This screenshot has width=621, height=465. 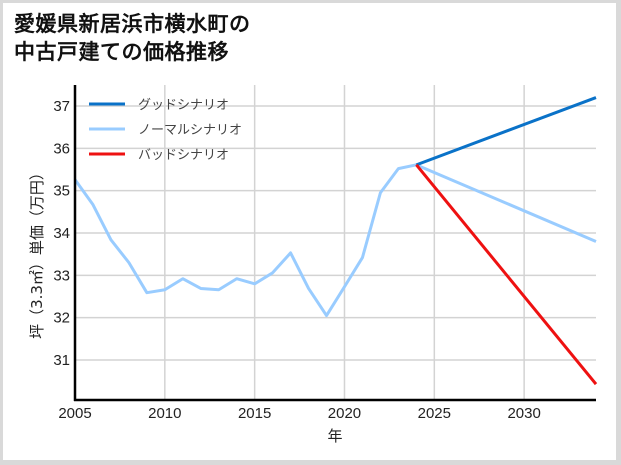 I want to click on y-tick-label: 35, so click(x=61, y=191).